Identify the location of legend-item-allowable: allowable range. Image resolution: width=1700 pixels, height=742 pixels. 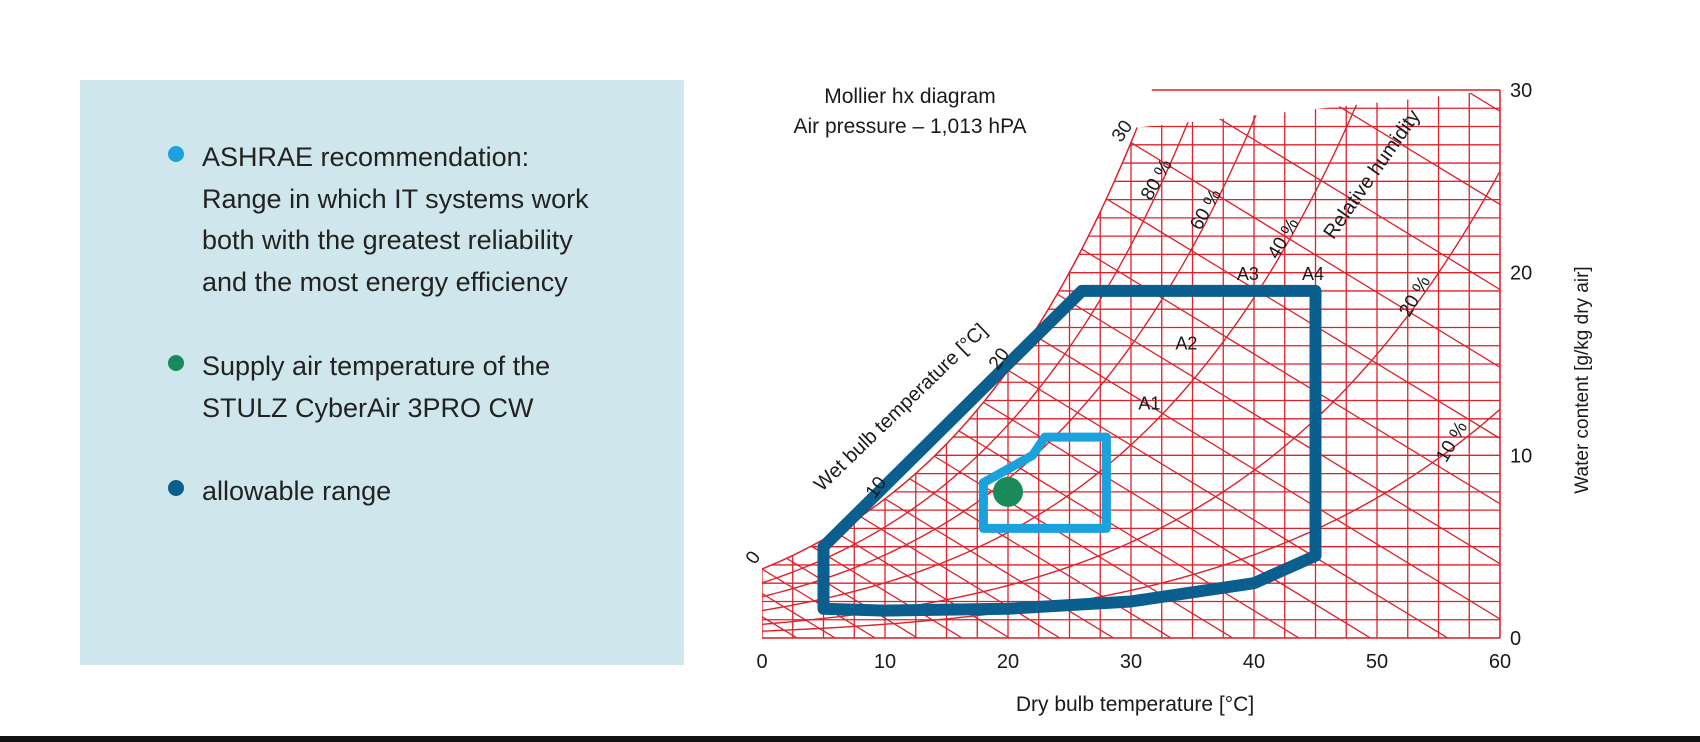
(279, 492).